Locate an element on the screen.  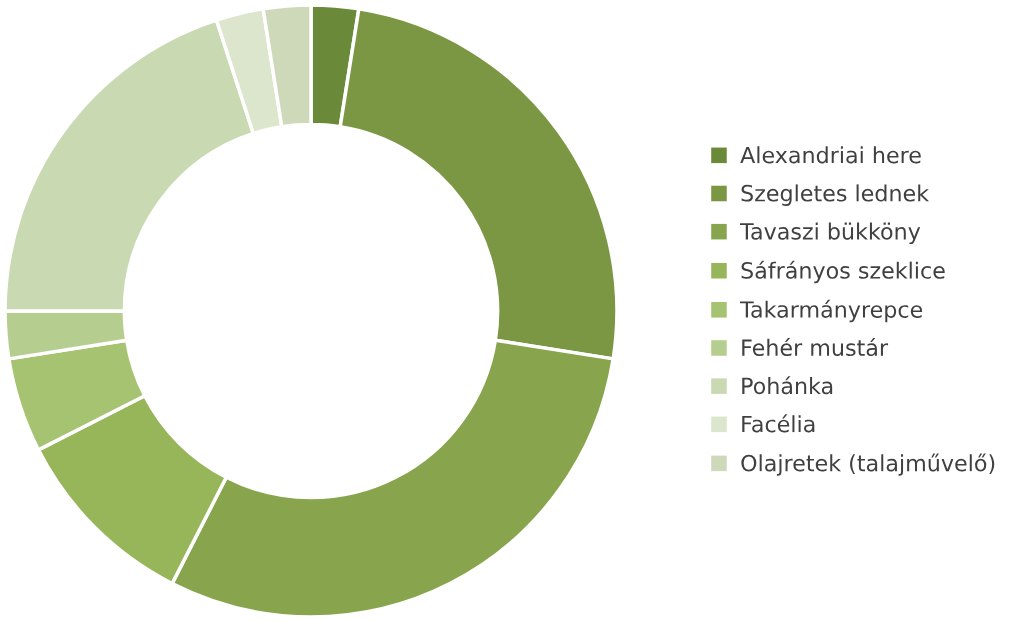
legend-label: Olajretek (talajművelő) is located at coordinates (868, 464).